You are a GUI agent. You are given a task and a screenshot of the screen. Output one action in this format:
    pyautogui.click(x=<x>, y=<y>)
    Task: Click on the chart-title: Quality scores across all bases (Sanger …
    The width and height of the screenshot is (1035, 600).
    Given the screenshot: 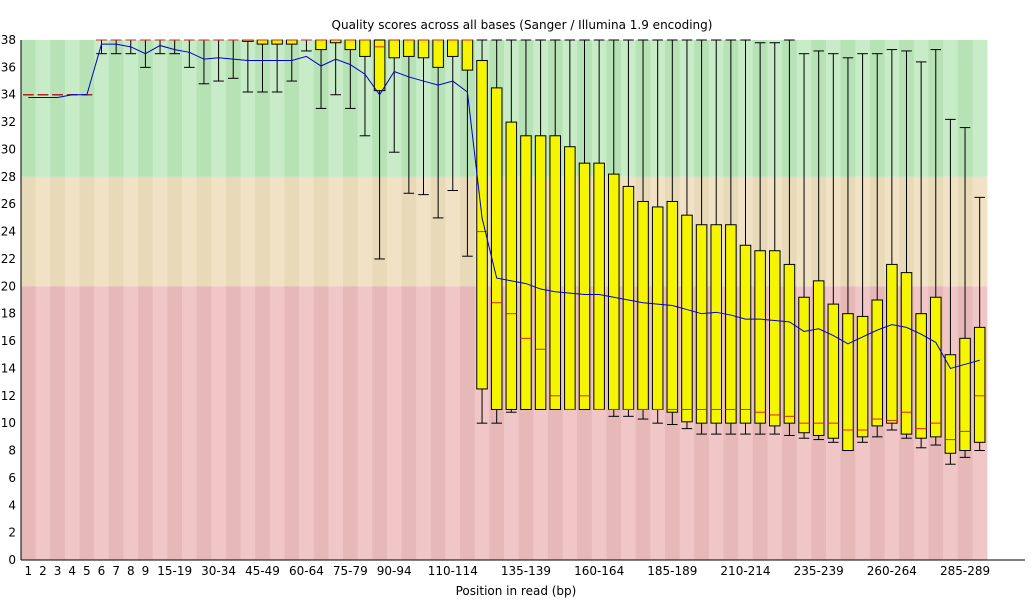 What is the action you would take?
    pyautogui.click(x=522, y=25)
    